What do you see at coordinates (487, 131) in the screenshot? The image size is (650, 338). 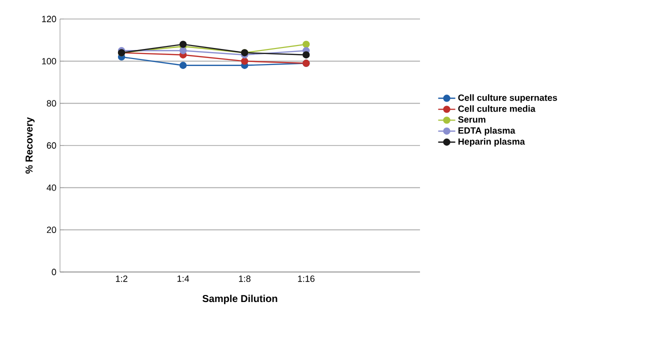 I see `legend-label: EDTA plasma` at bounding box center [487, 131].